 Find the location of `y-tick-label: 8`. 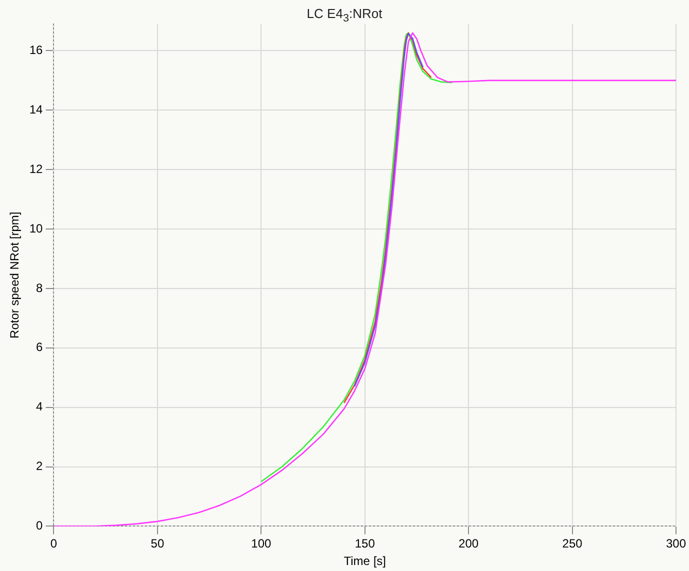

y-tick-label: 8 is located at coordinates (40, 287).